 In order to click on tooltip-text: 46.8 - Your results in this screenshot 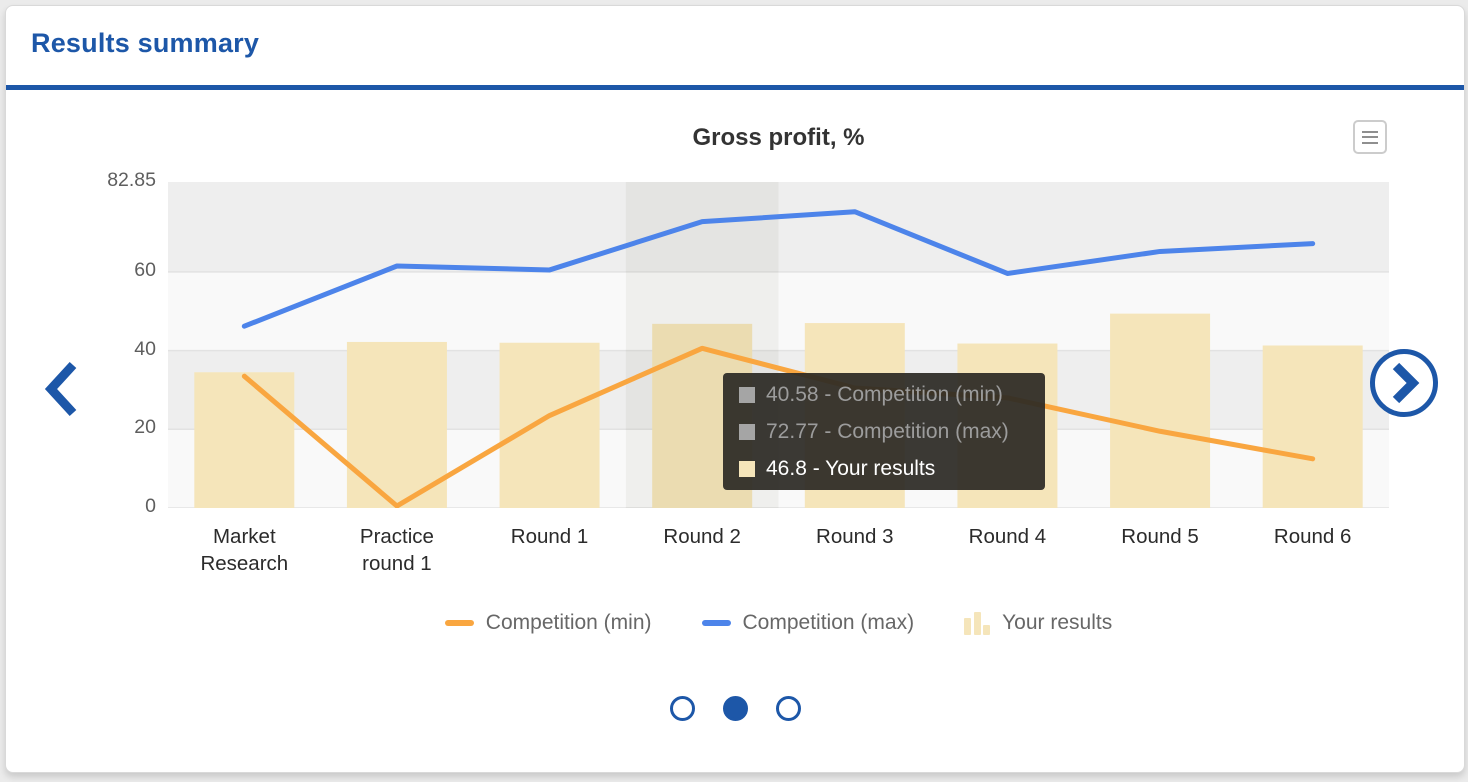, I will do `click(851, 468)`.